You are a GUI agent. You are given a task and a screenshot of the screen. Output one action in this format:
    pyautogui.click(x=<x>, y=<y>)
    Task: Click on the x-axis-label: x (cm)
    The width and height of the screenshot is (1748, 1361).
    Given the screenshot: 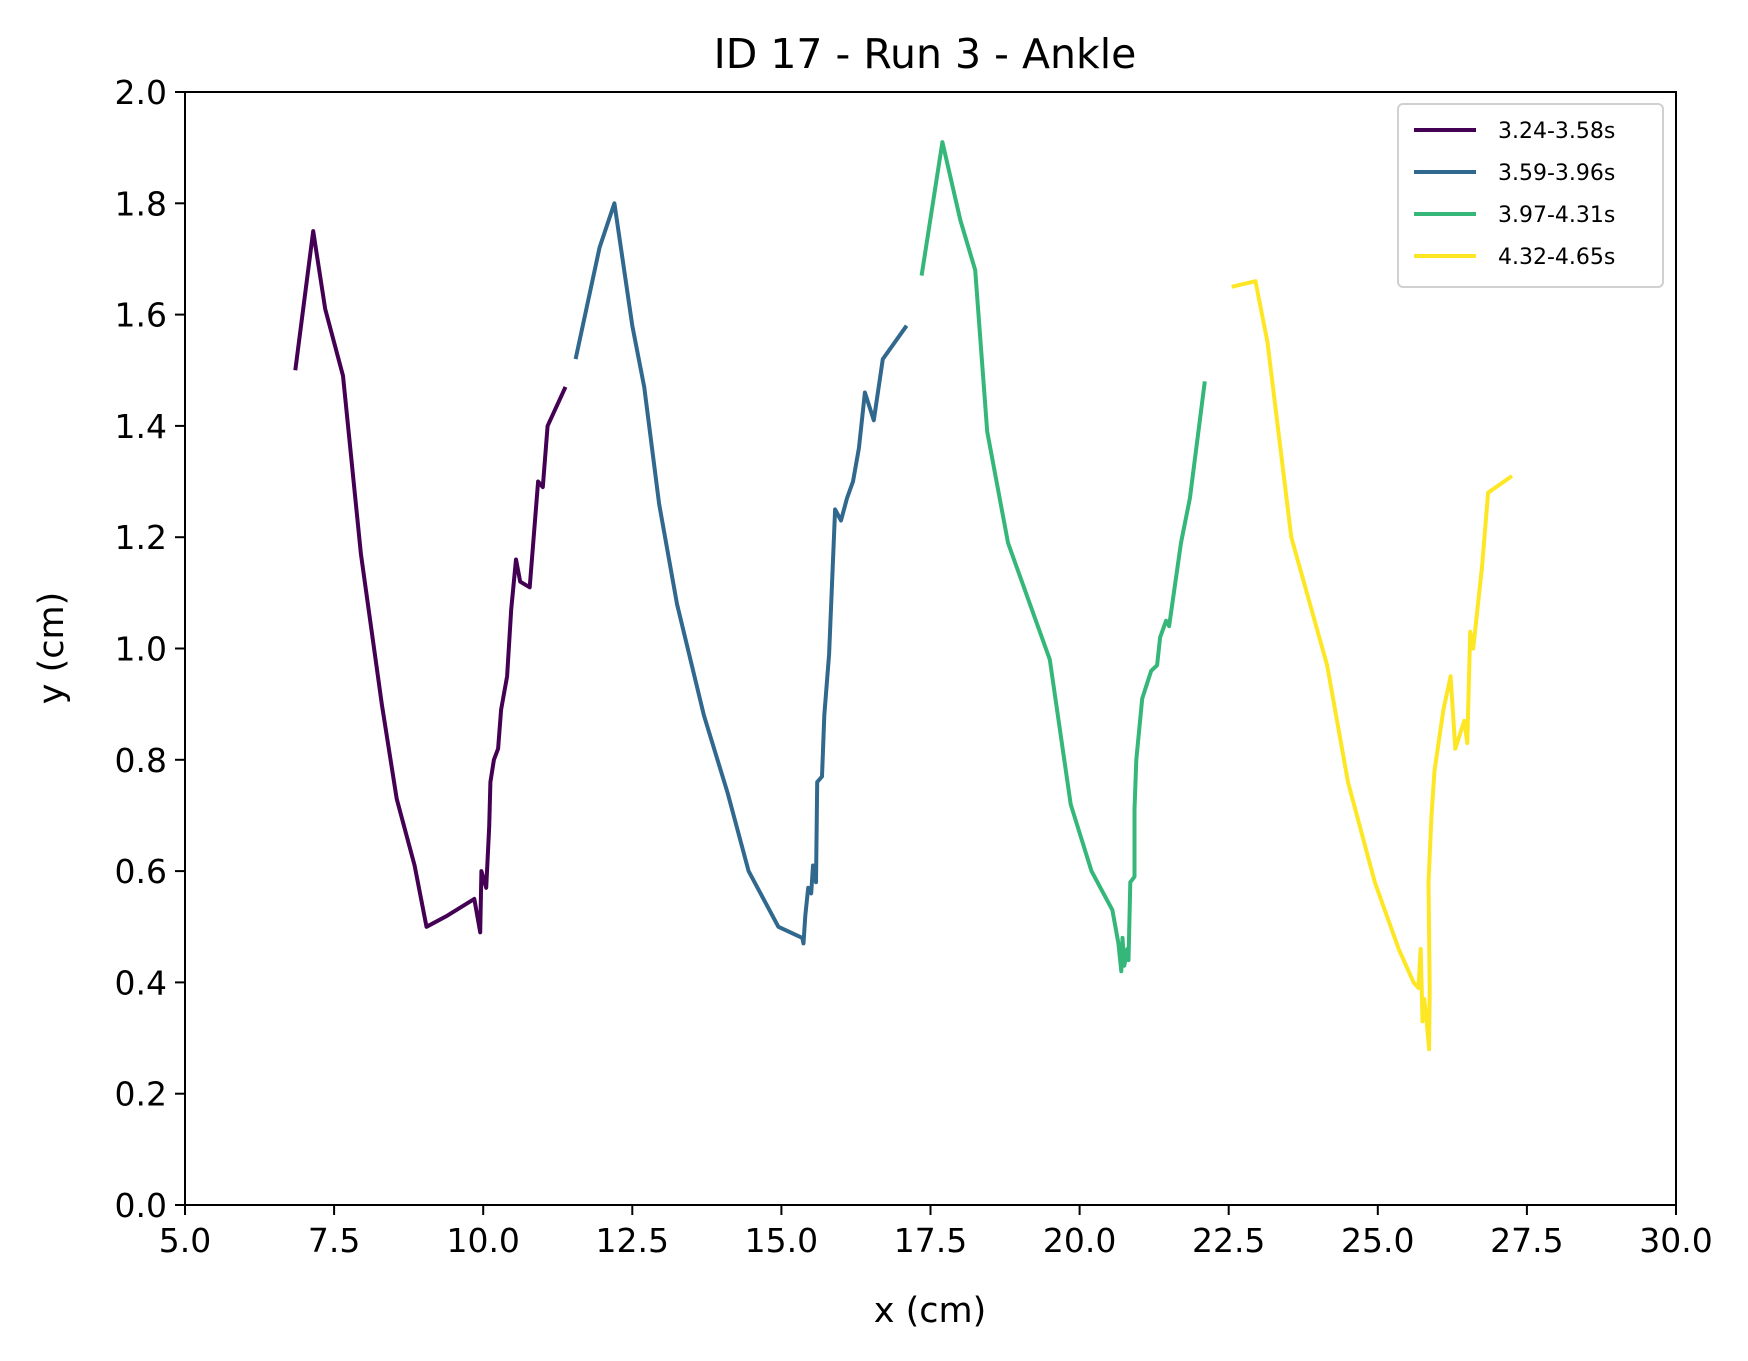 What is the action you would take?
    pyautogui.click(x=930, y=1311)
    